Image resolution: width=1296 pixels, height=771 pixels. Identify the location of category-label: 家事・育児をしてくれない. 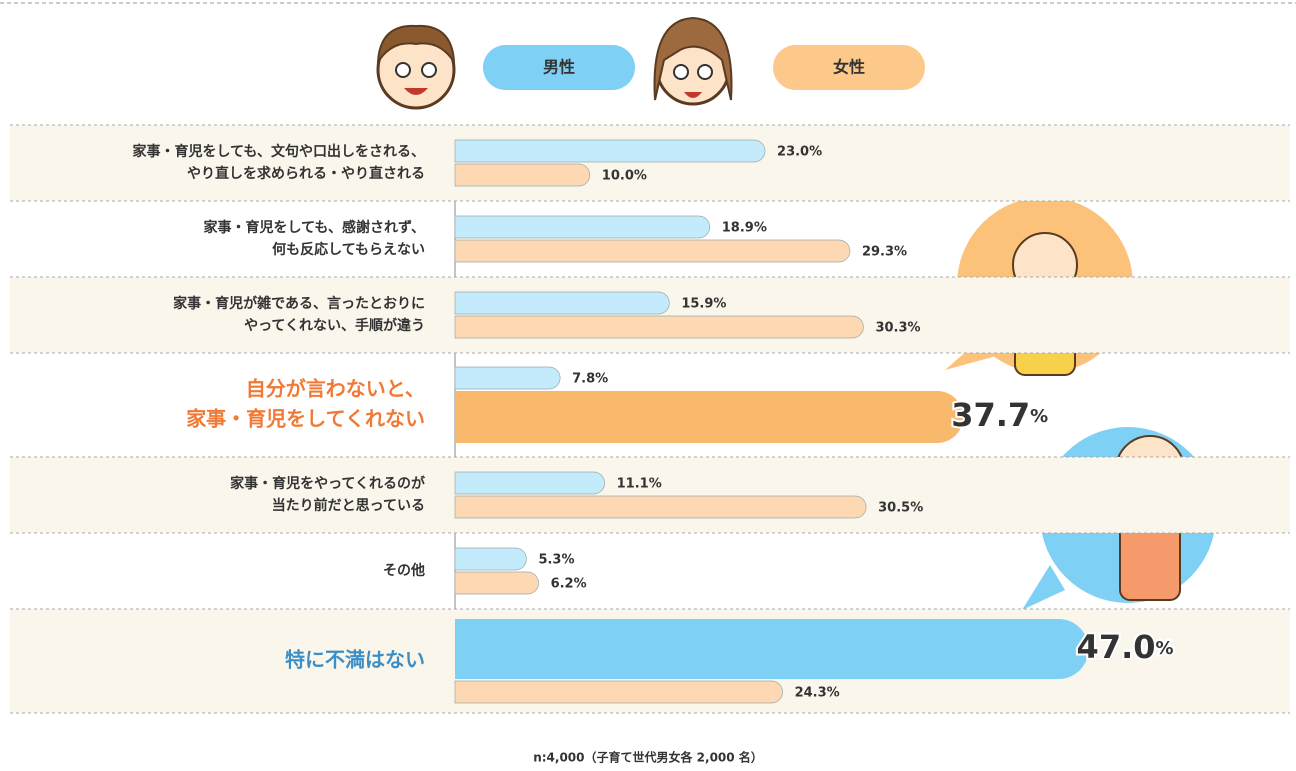
(305, 419).